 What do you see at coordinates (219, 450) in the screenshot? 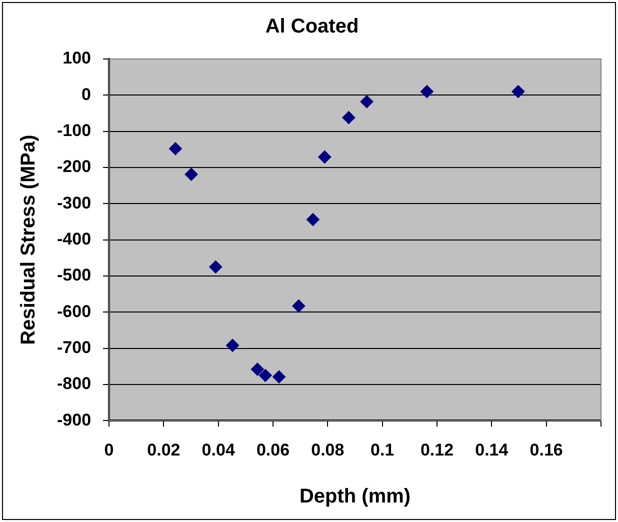
I see `x-tick-label: 0.04` at bounding box center [219, 450].